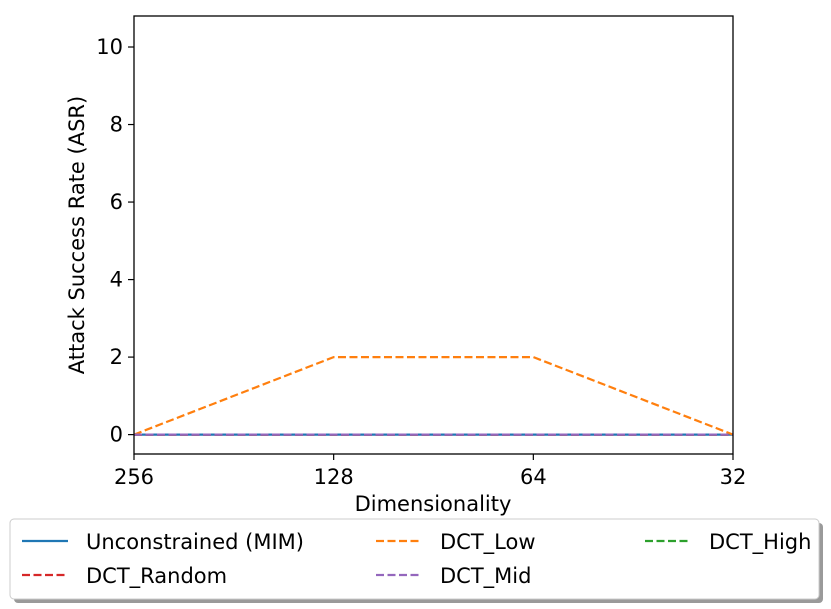 Image resolution: width=831 pixels, height=609 pixels. I want to click on plot-area, so click(433, 395).